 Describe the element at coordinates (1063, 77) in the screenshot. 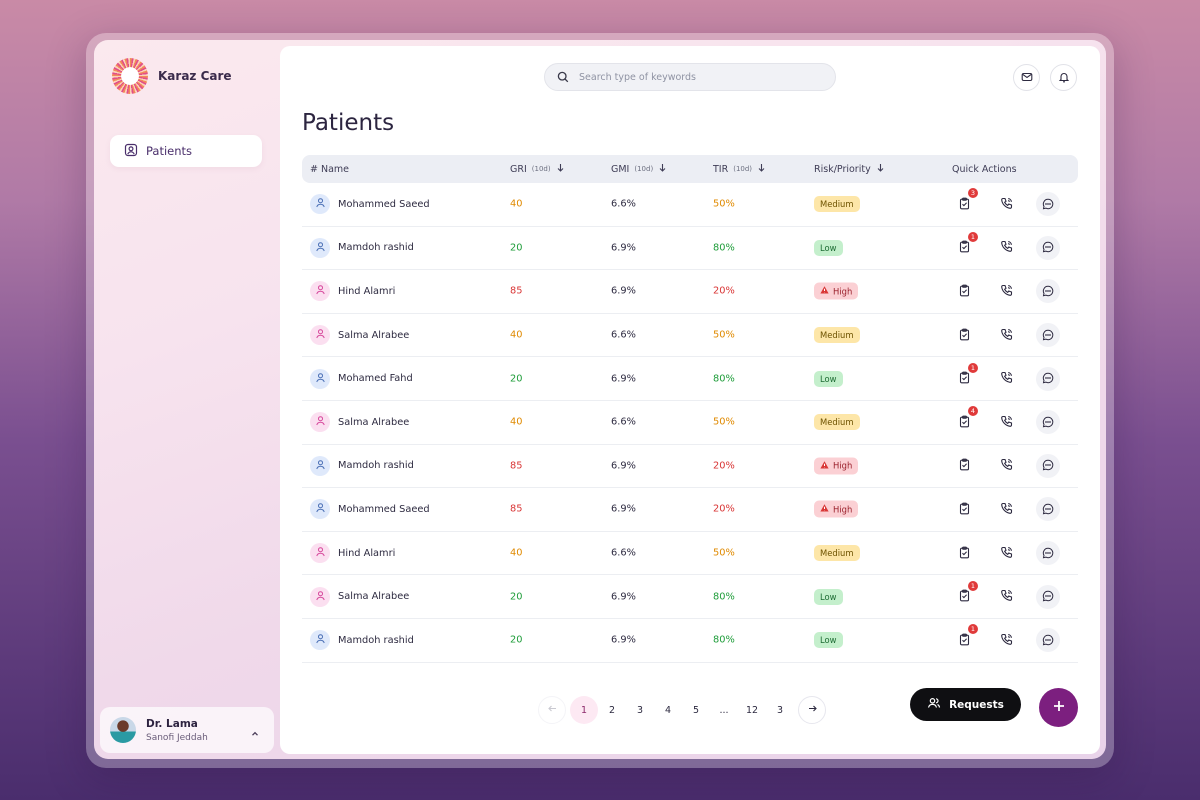

I see `notifications-button` at that location.